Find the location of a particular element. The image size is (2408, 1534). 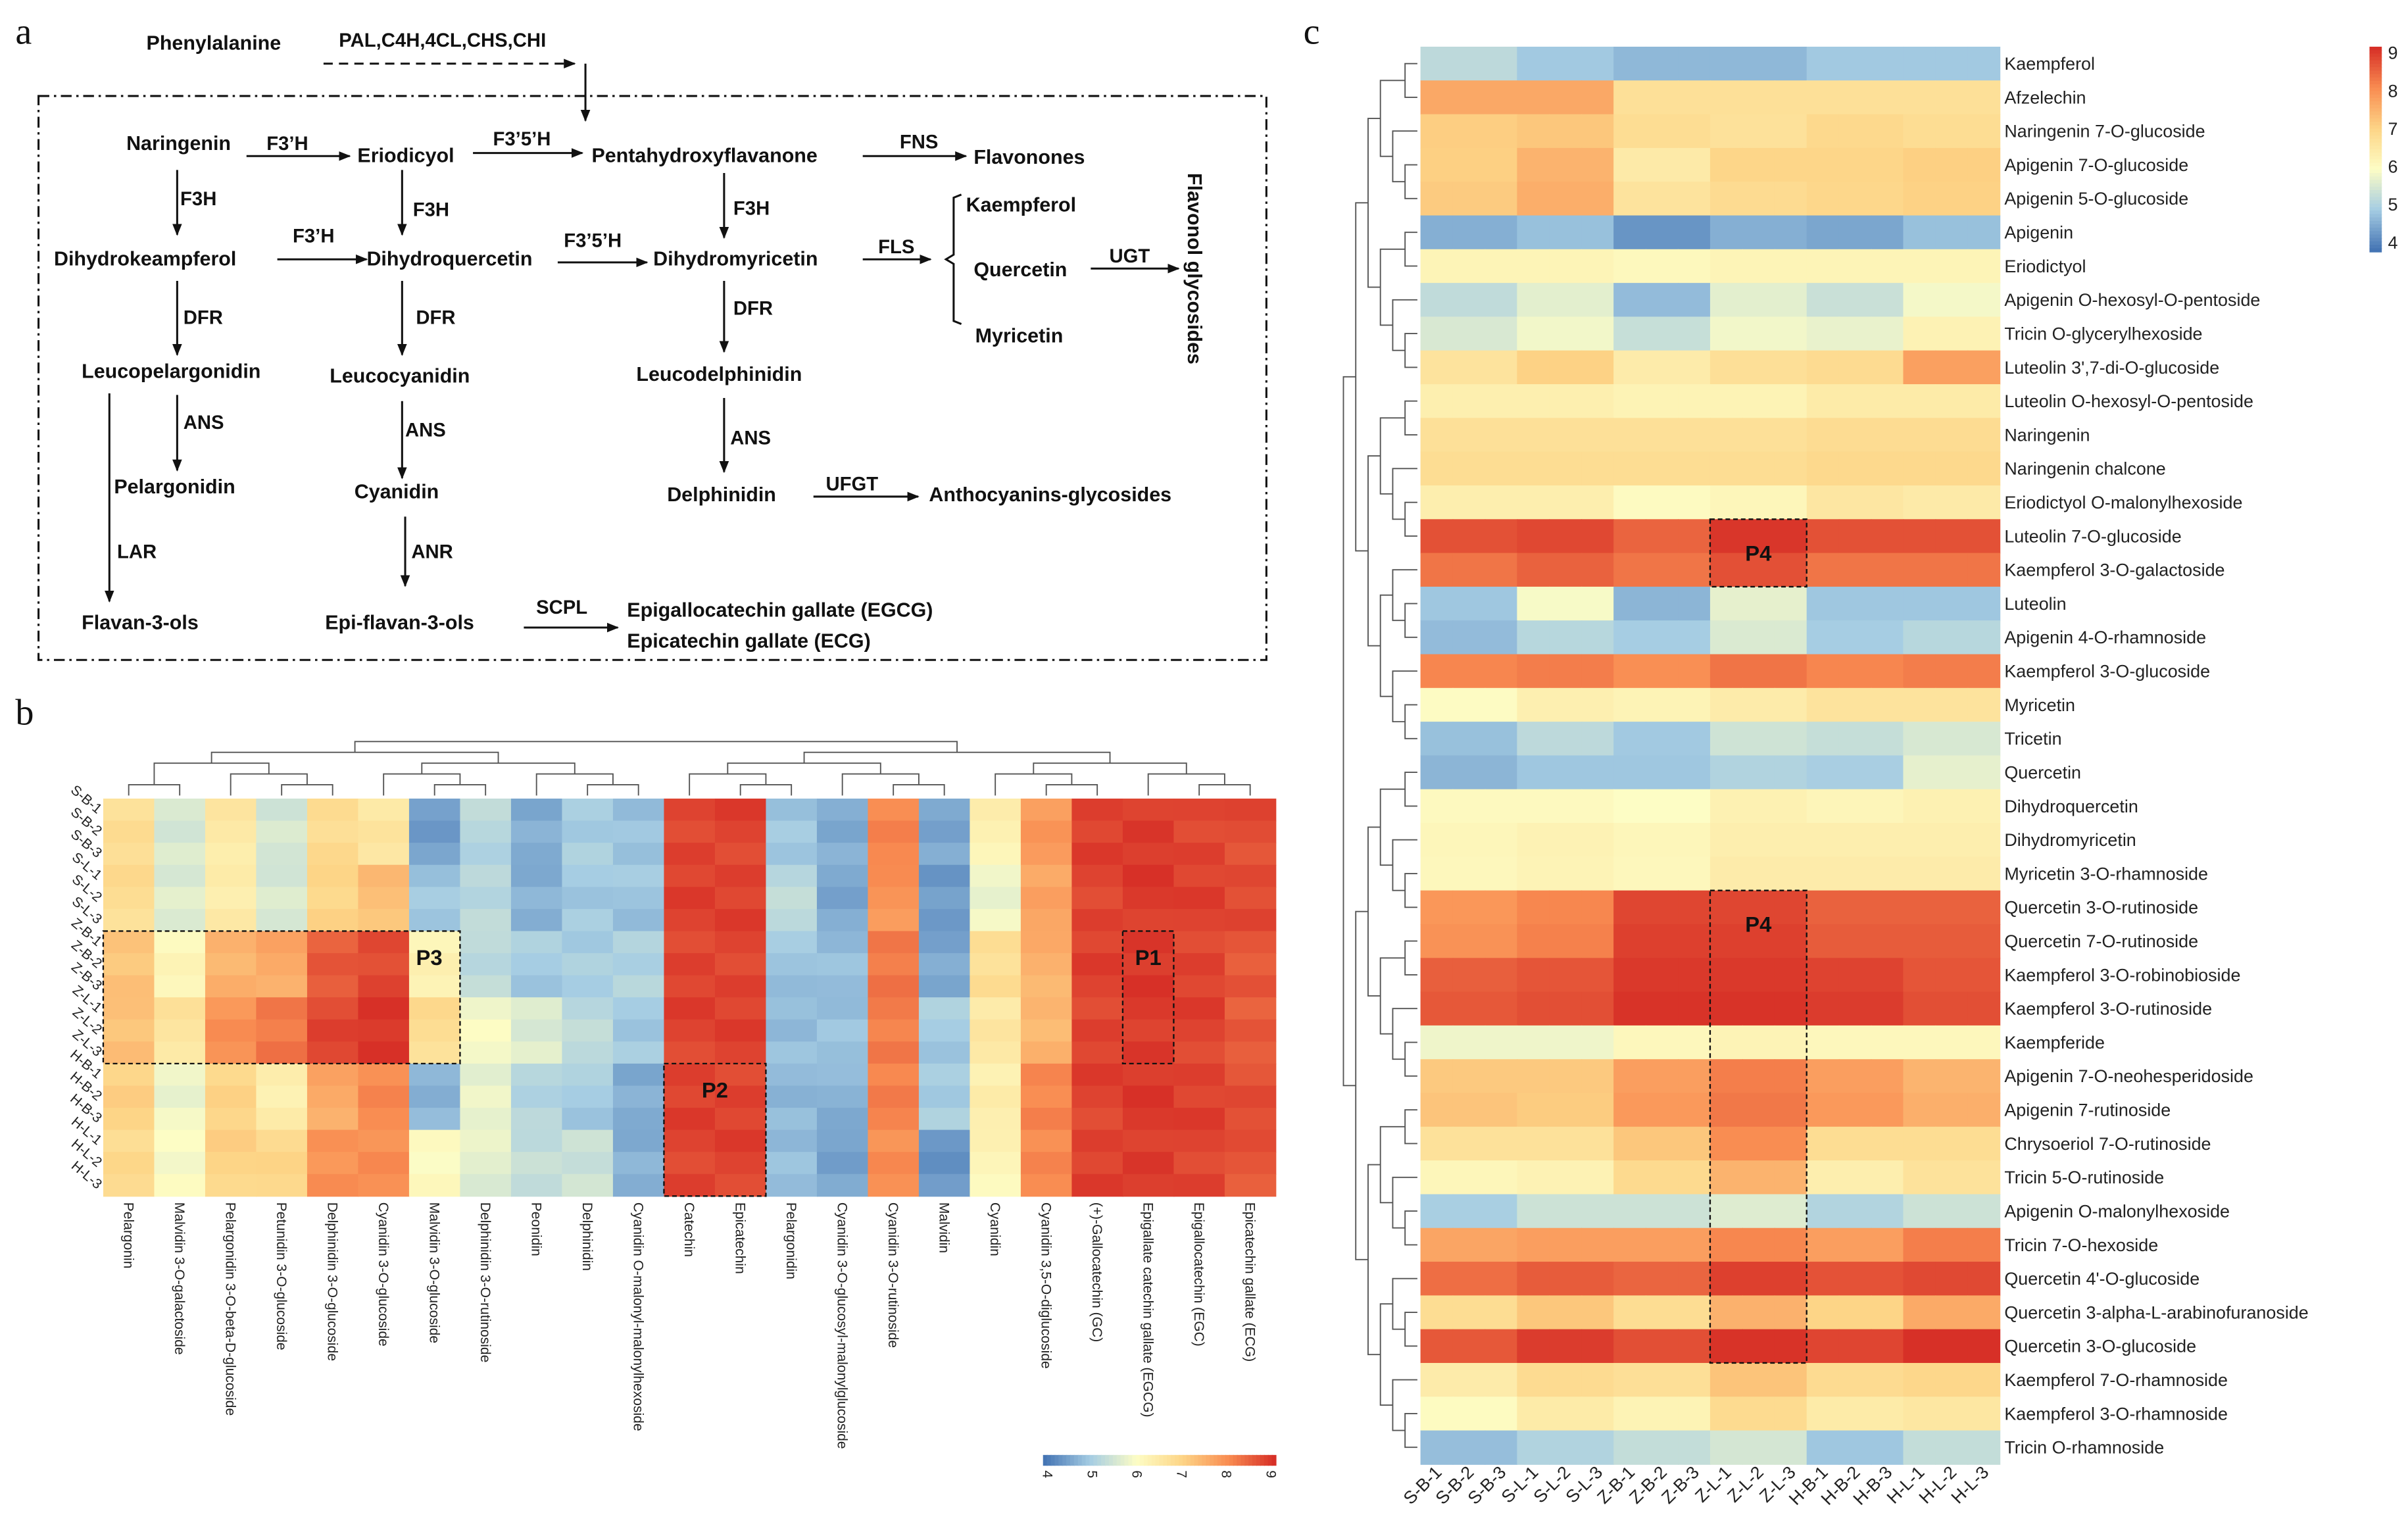

column-label: Cyanidin is located at coordinates (995, 1229).